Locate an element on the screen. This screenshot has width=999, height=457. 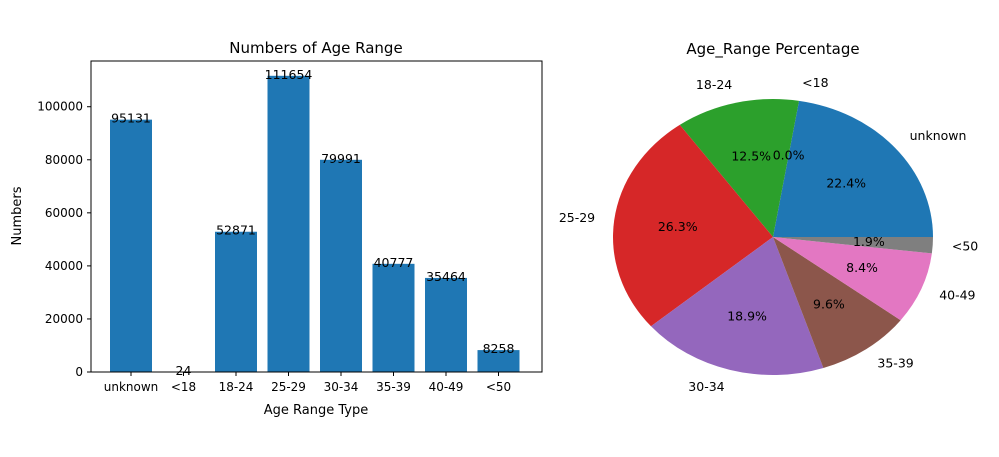
pie-percent-18-24: 12.5% is located at coordinates (751, 155).